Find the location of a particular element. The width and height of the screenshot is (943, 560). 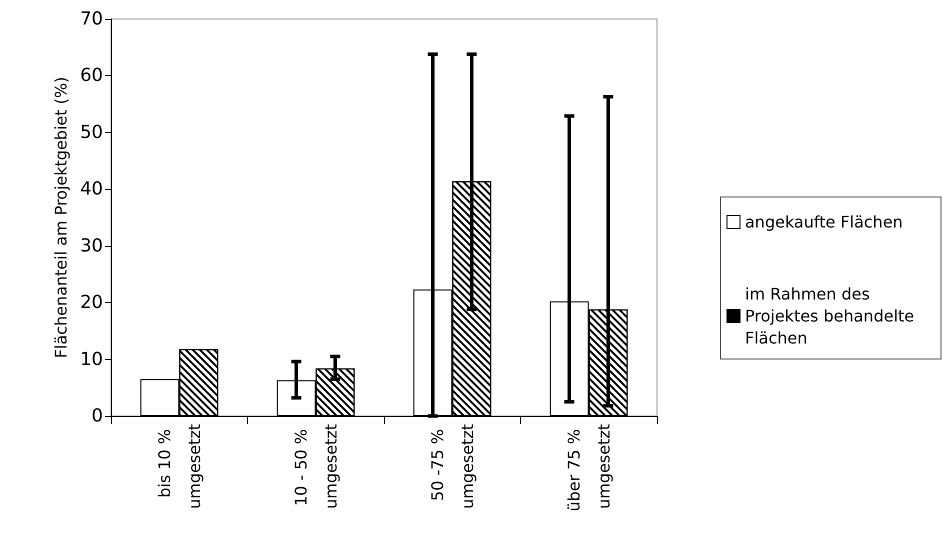

y-tick-label: 70 is located at coordinates (91, 19).